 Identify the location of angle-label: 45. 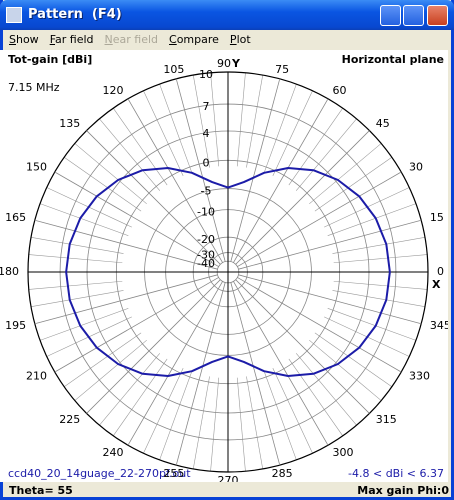
(383, 123).